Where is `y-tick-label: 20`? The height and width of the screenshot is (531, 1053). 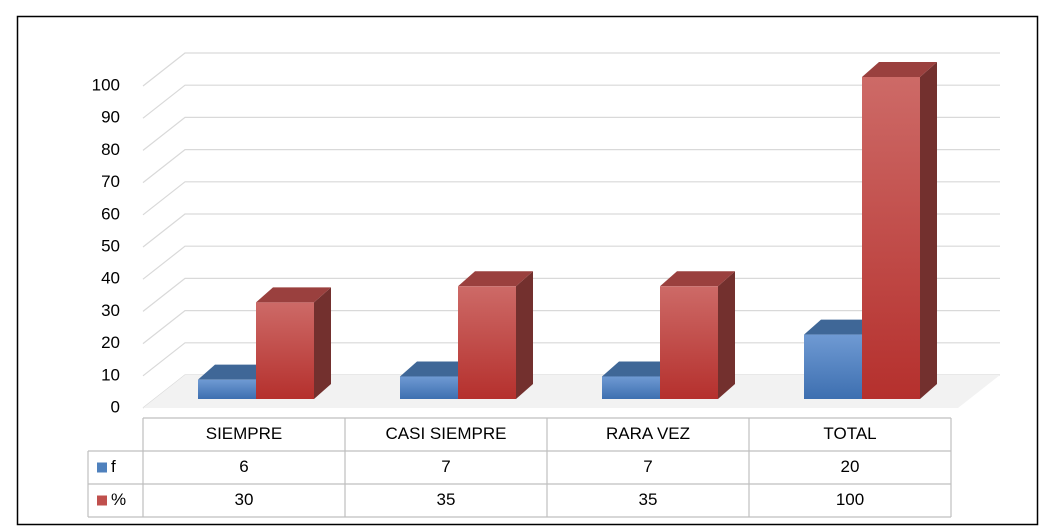
y-tick-label: 20 is located at coordinates (110, 342).